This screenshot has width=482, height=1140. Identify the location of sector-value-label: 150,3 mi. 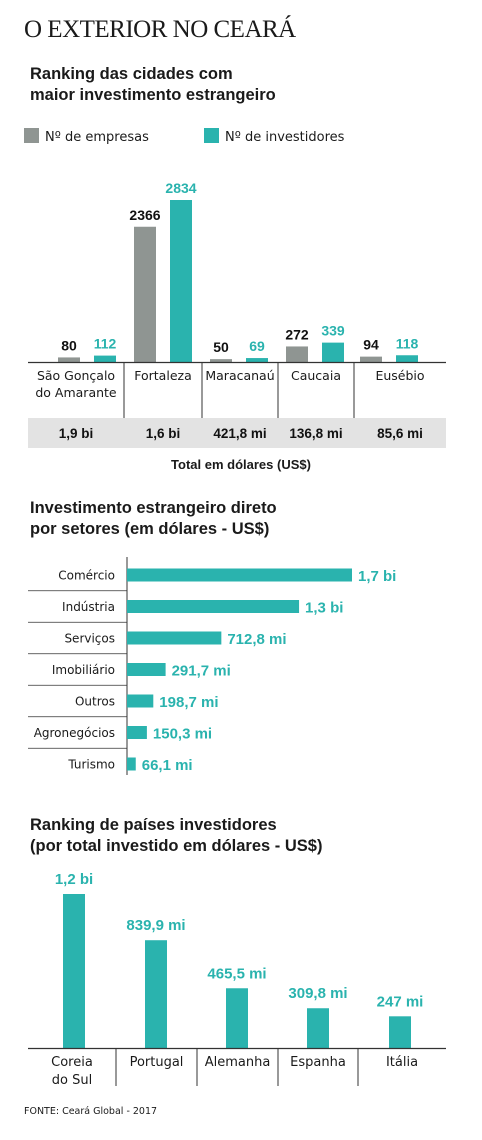
(182, 734).